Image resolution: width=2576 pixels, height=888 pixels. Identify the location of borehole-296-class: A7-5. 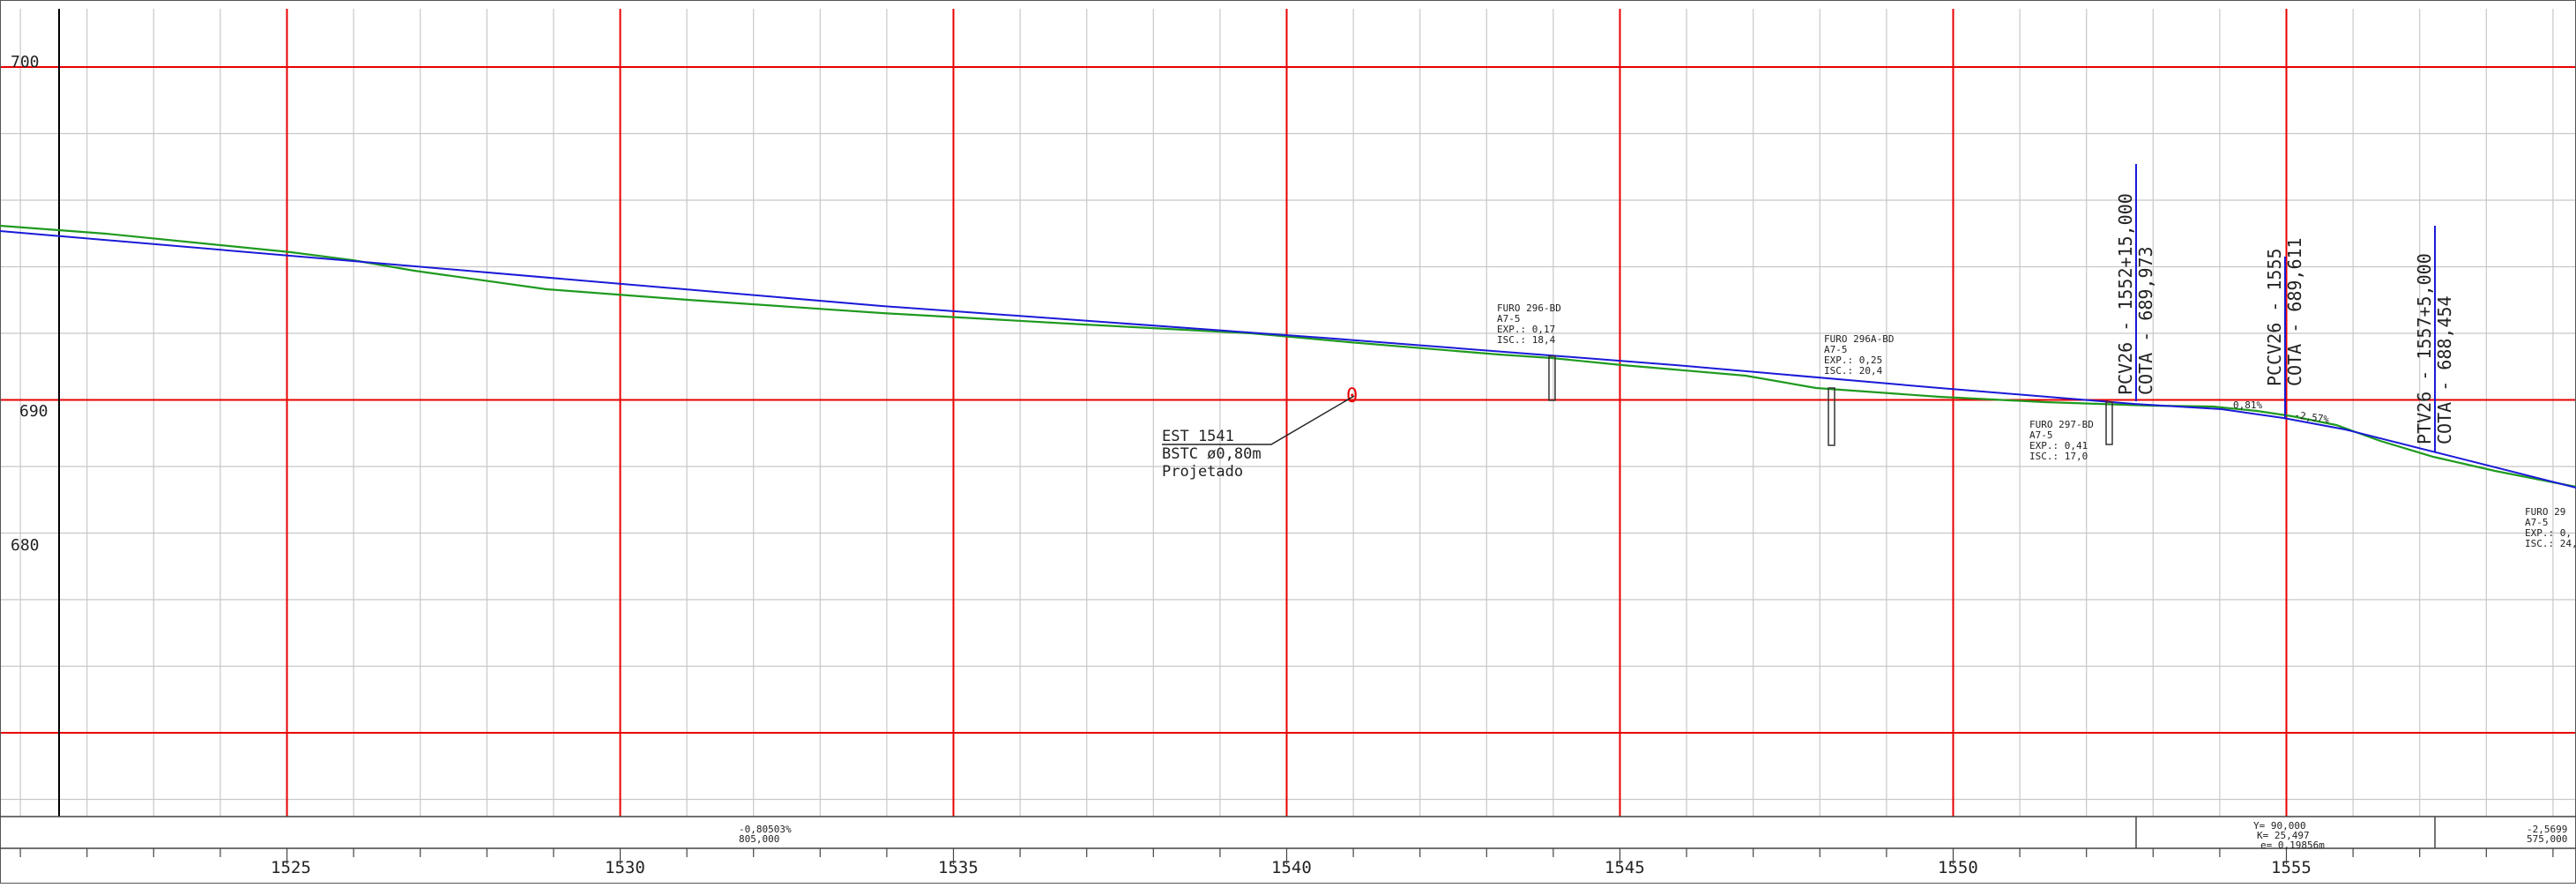
(1509, 319).